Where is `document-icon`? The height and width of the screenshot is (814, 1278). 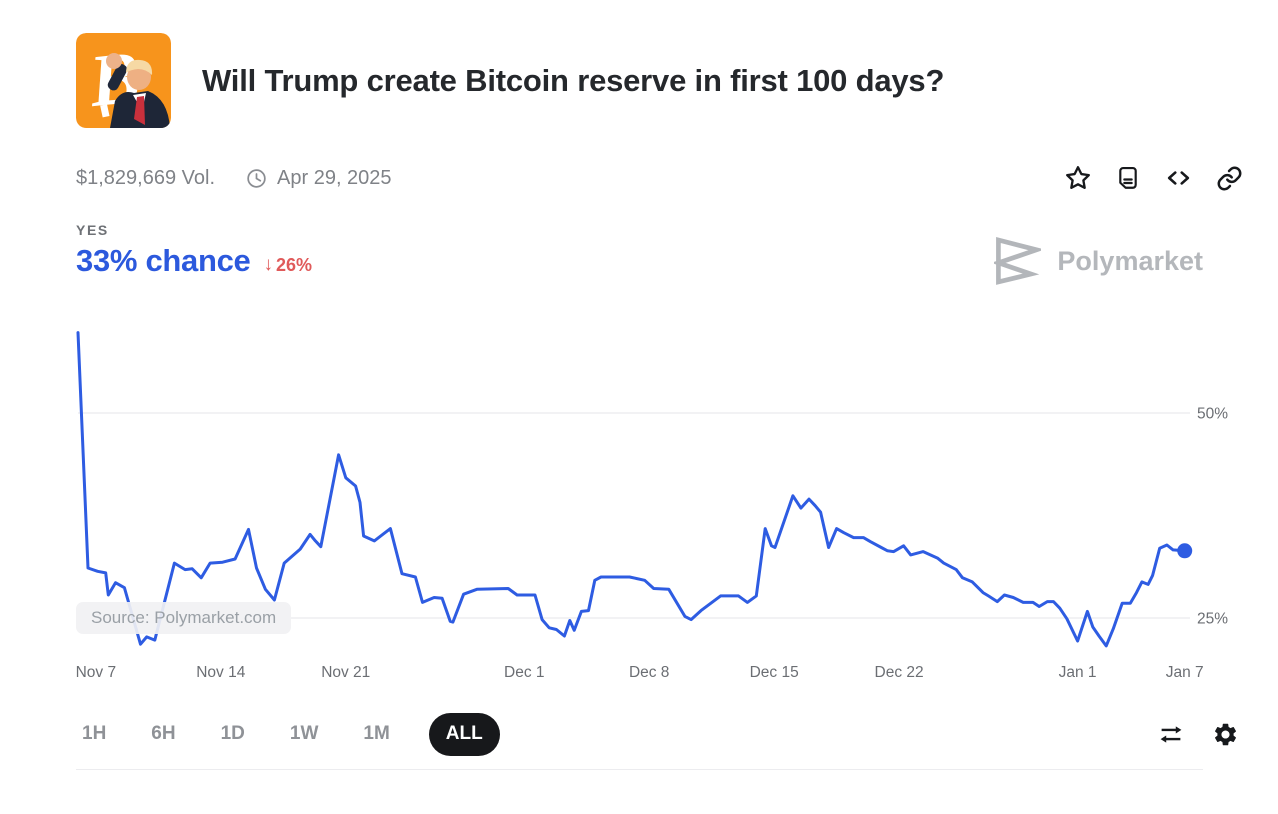
document-icon is located at coordinates (1128, 177).